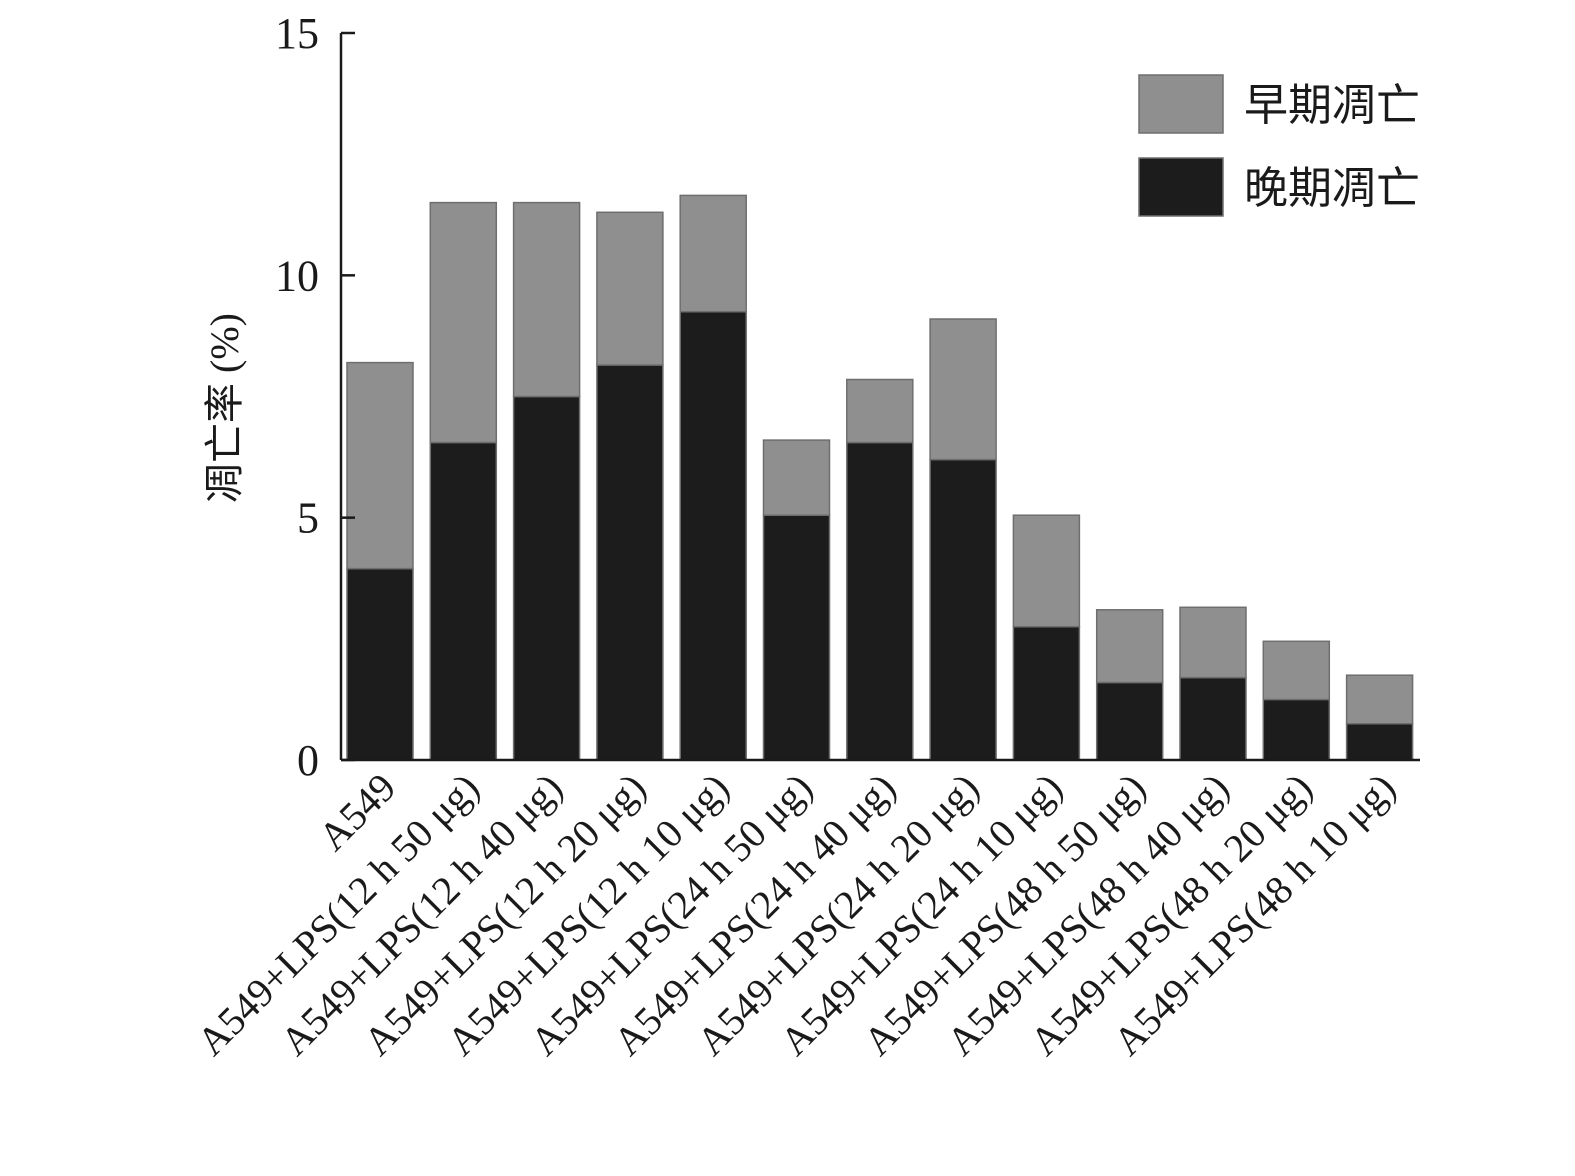  What do you see at coordinates (297, 275) in the screenshot?
I see `y-tick-label: 10` at bounding box center [297, 275].